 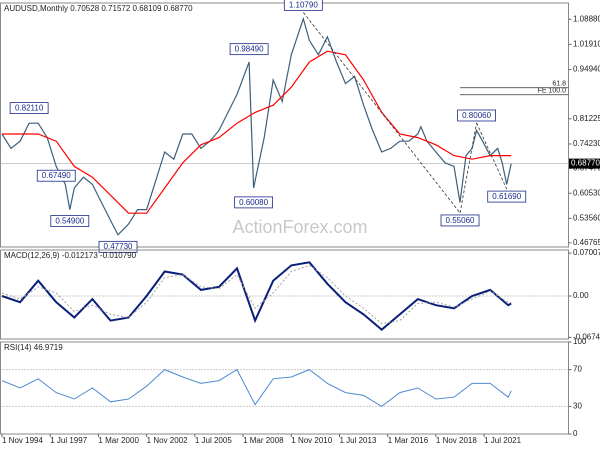 I want to click on annotation-label: 0.54900, so click(x=69, y=220).